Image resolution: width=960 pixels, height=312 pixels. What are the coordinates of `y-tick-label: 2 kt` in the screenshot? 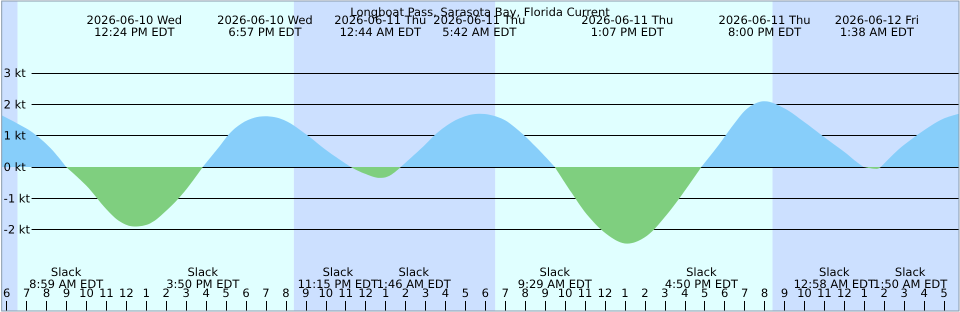 It's located at (15, 104).